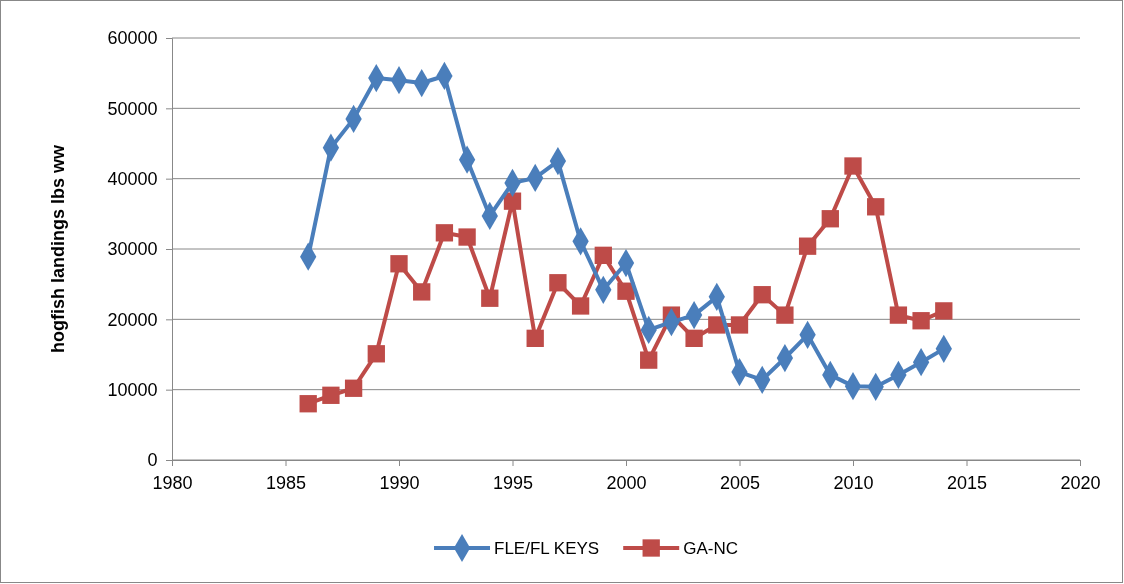  I want to click on legend-label: FLE/FL KEYS, so click(547, 548).